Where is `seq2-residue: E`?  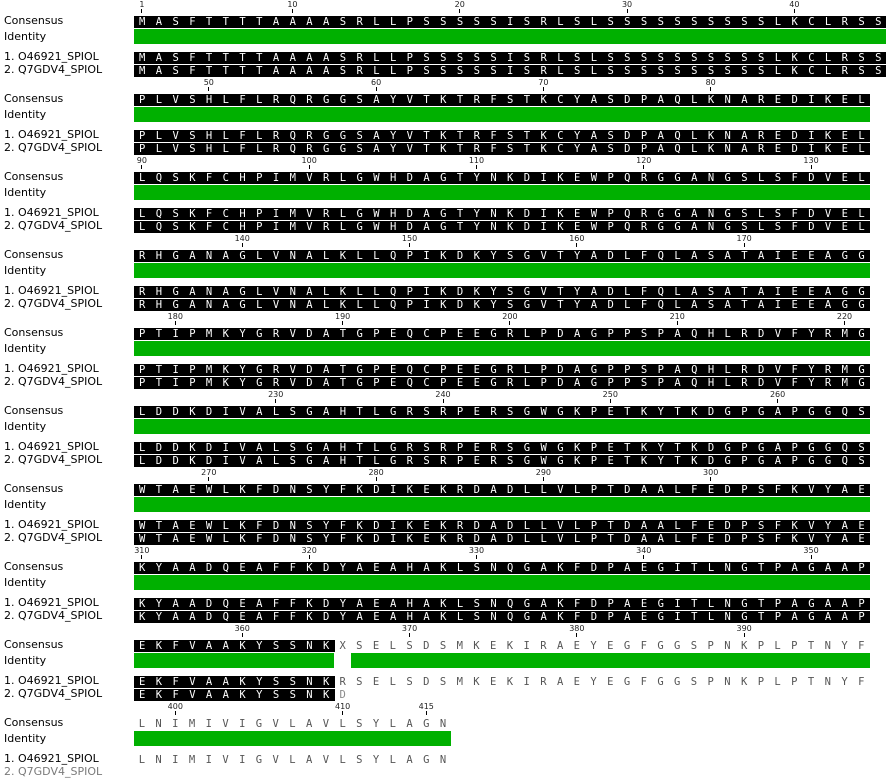 seq2-residue: E is located at coordinates (811, 305).